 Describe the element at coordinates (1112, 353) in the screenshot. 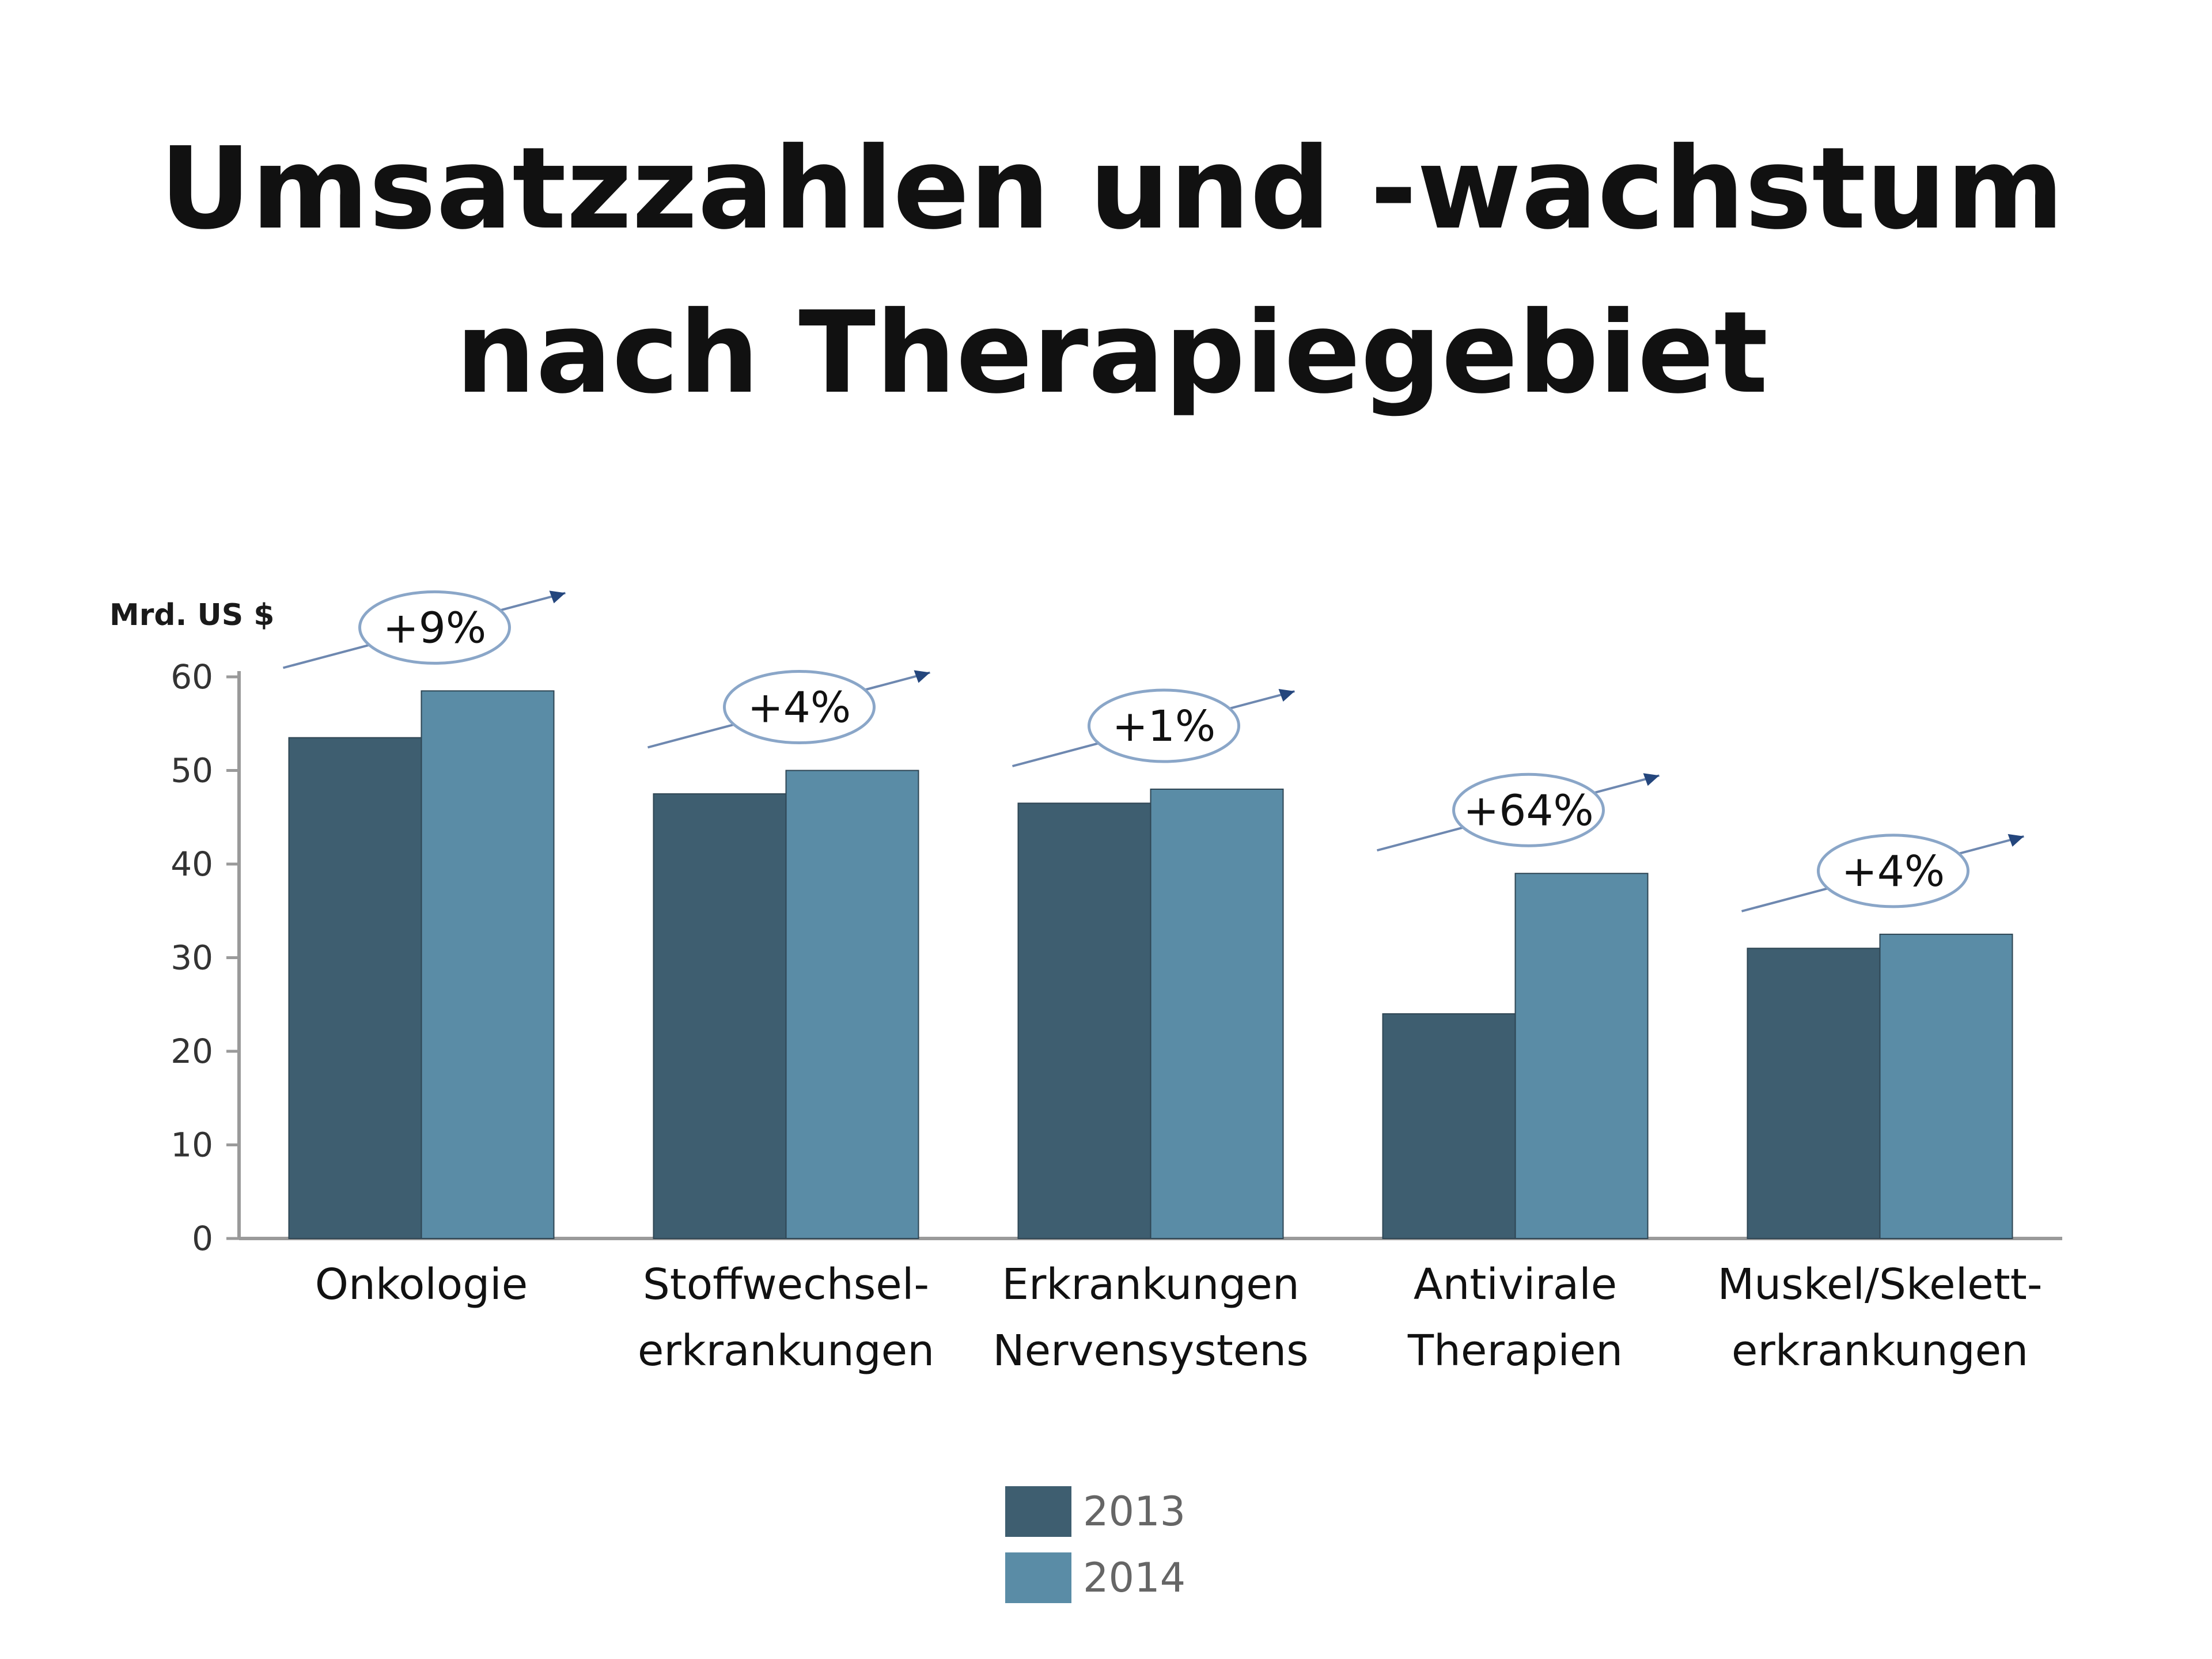

I see `chart-title-line-2: nach Therapiegebiet` at that location.